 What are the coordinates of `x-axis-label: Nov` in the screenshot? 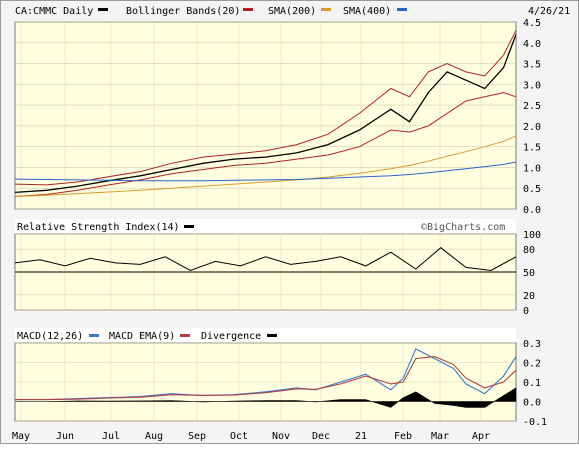 It's located at (281, 436).